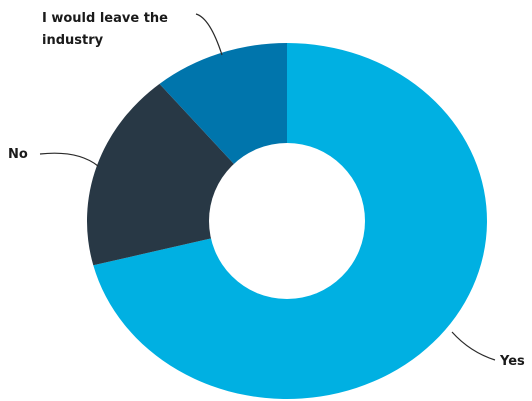 The height and width of the screenshot is (401, 532). I want to click on slice-label: No, so click(18, 154).